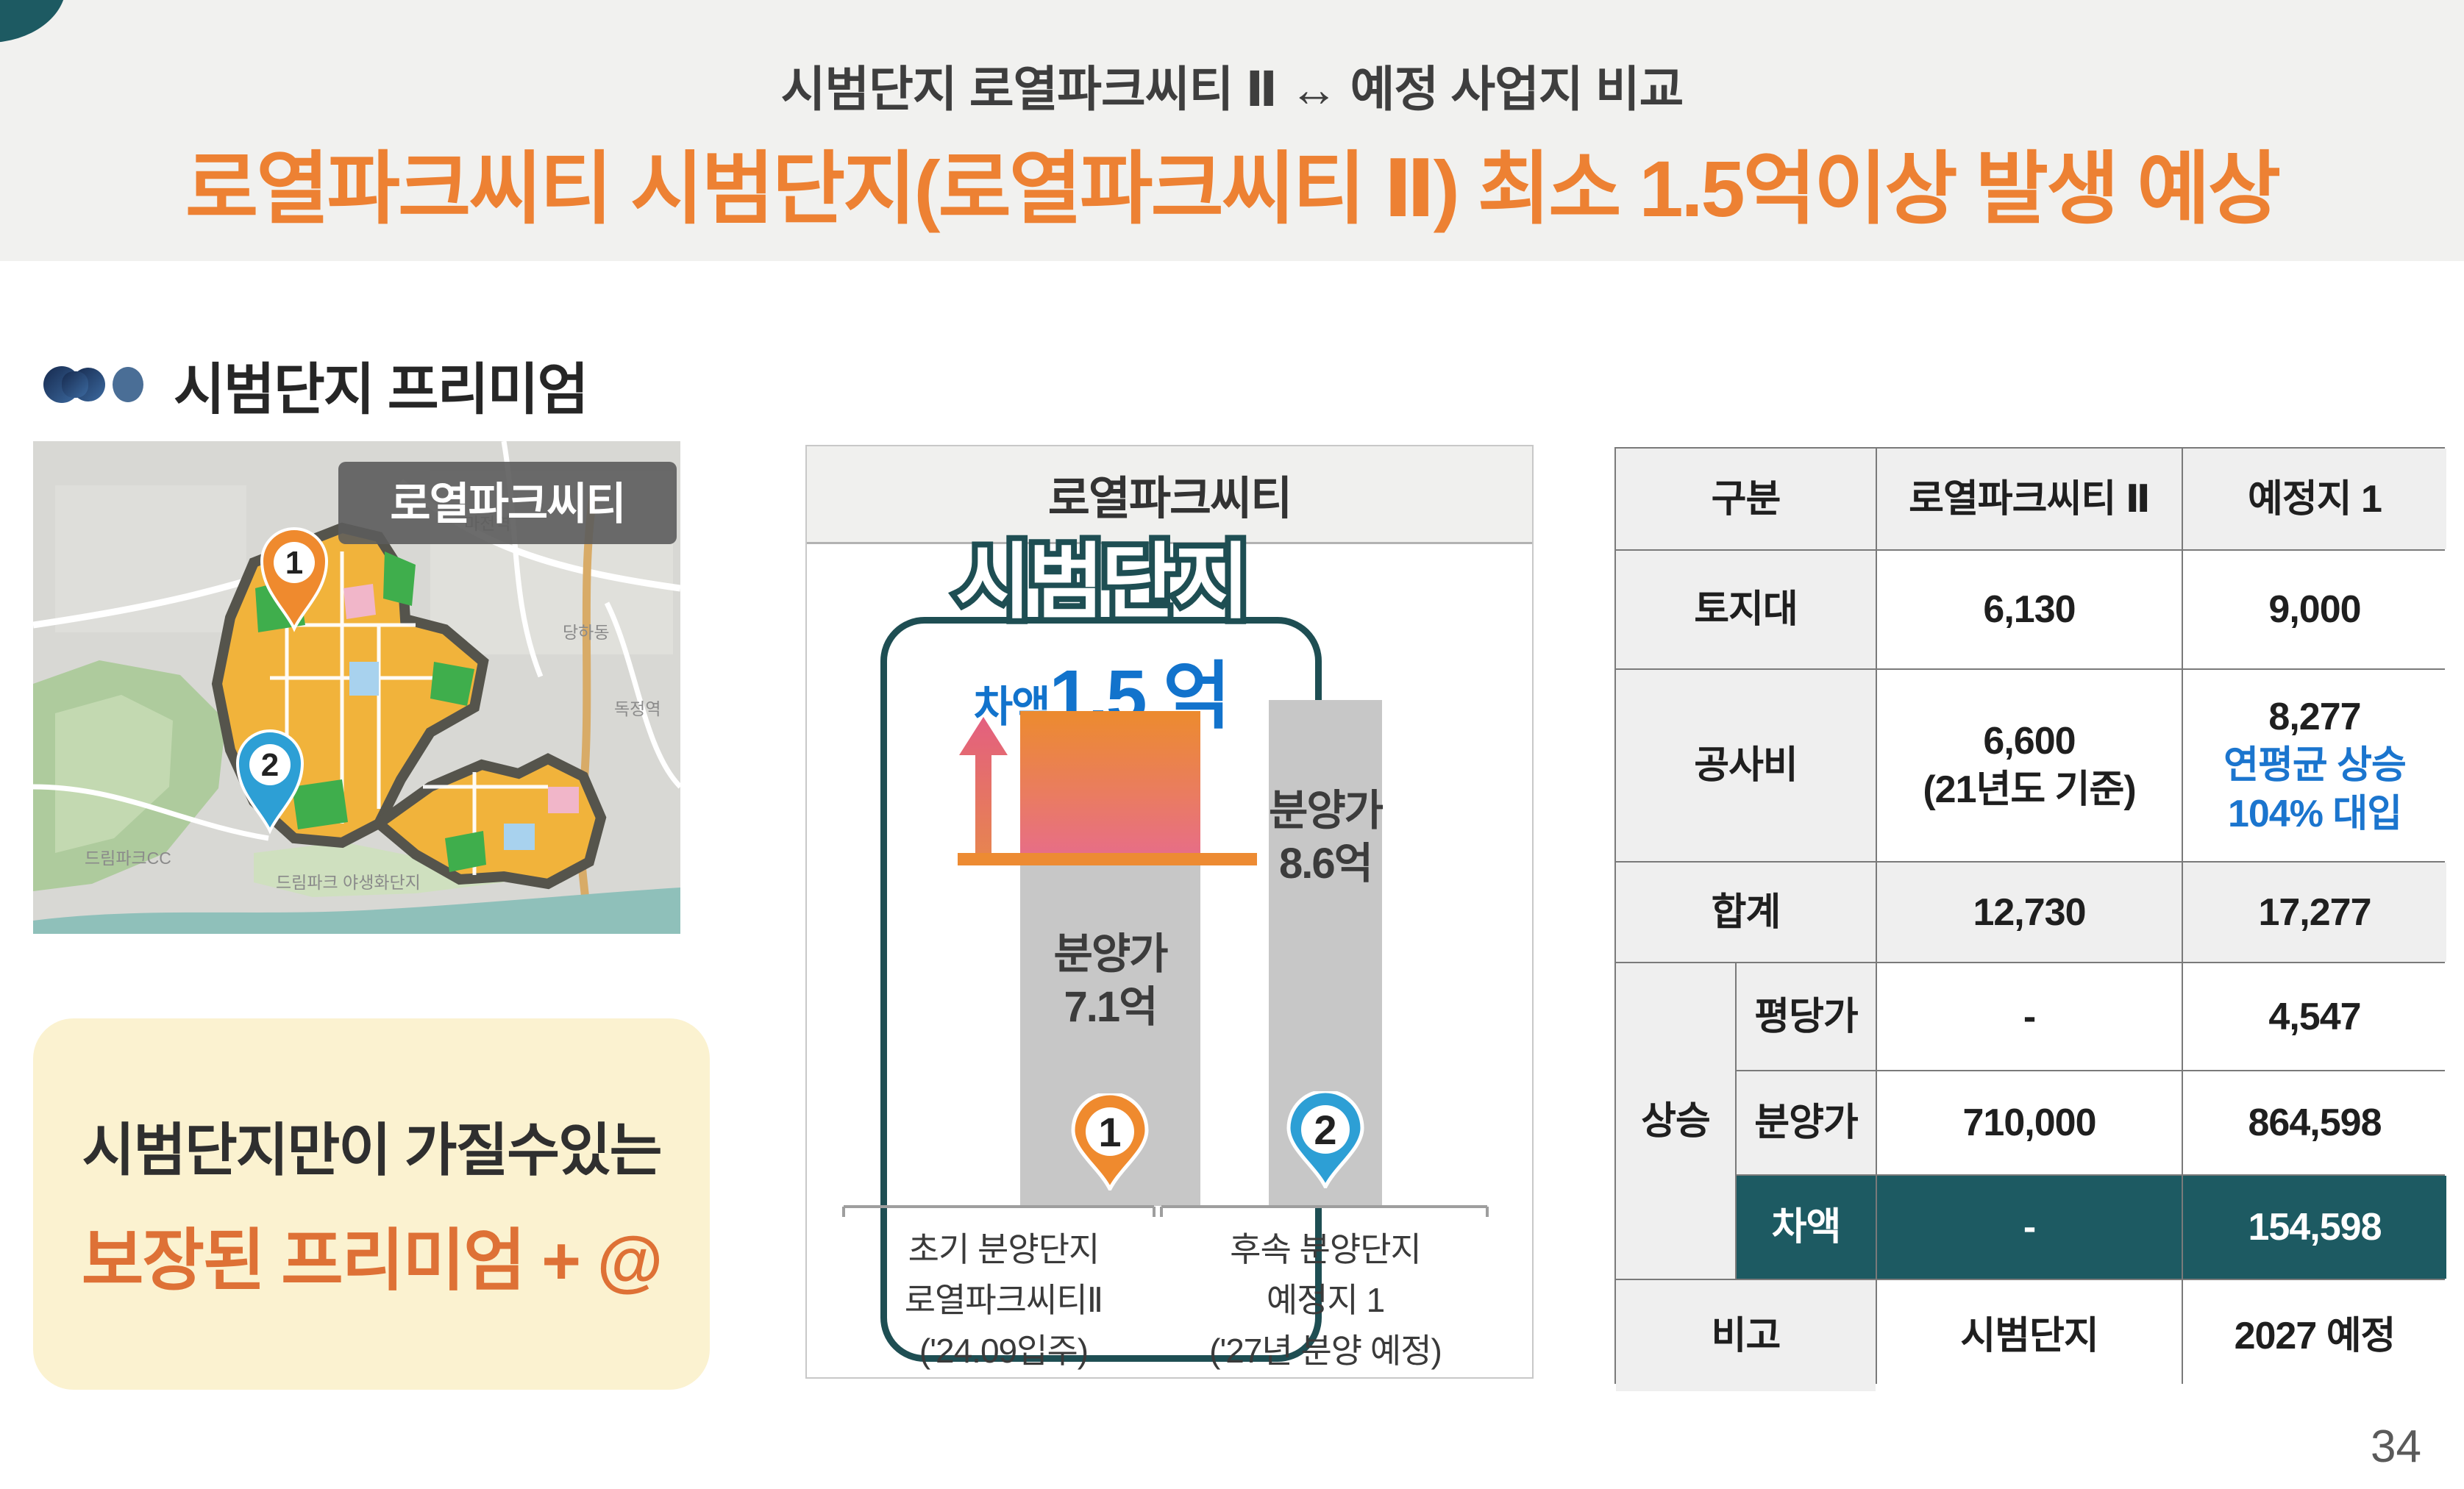 This screenshot has height=1489, width=2464. I want to click on row-saleprice-yejeong: 864,598, so click(2314, 1122).